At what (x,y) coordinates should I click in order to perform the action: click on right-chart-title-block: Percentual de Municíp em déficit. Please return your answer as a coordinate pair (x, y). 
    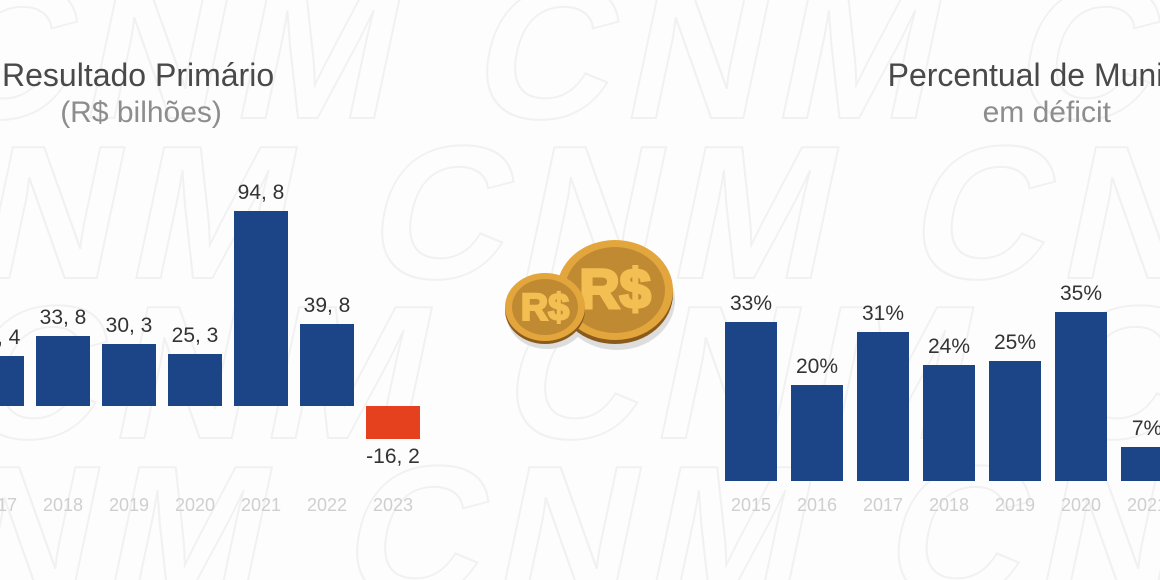
    Looking at the image, I should click on (1024, 94).